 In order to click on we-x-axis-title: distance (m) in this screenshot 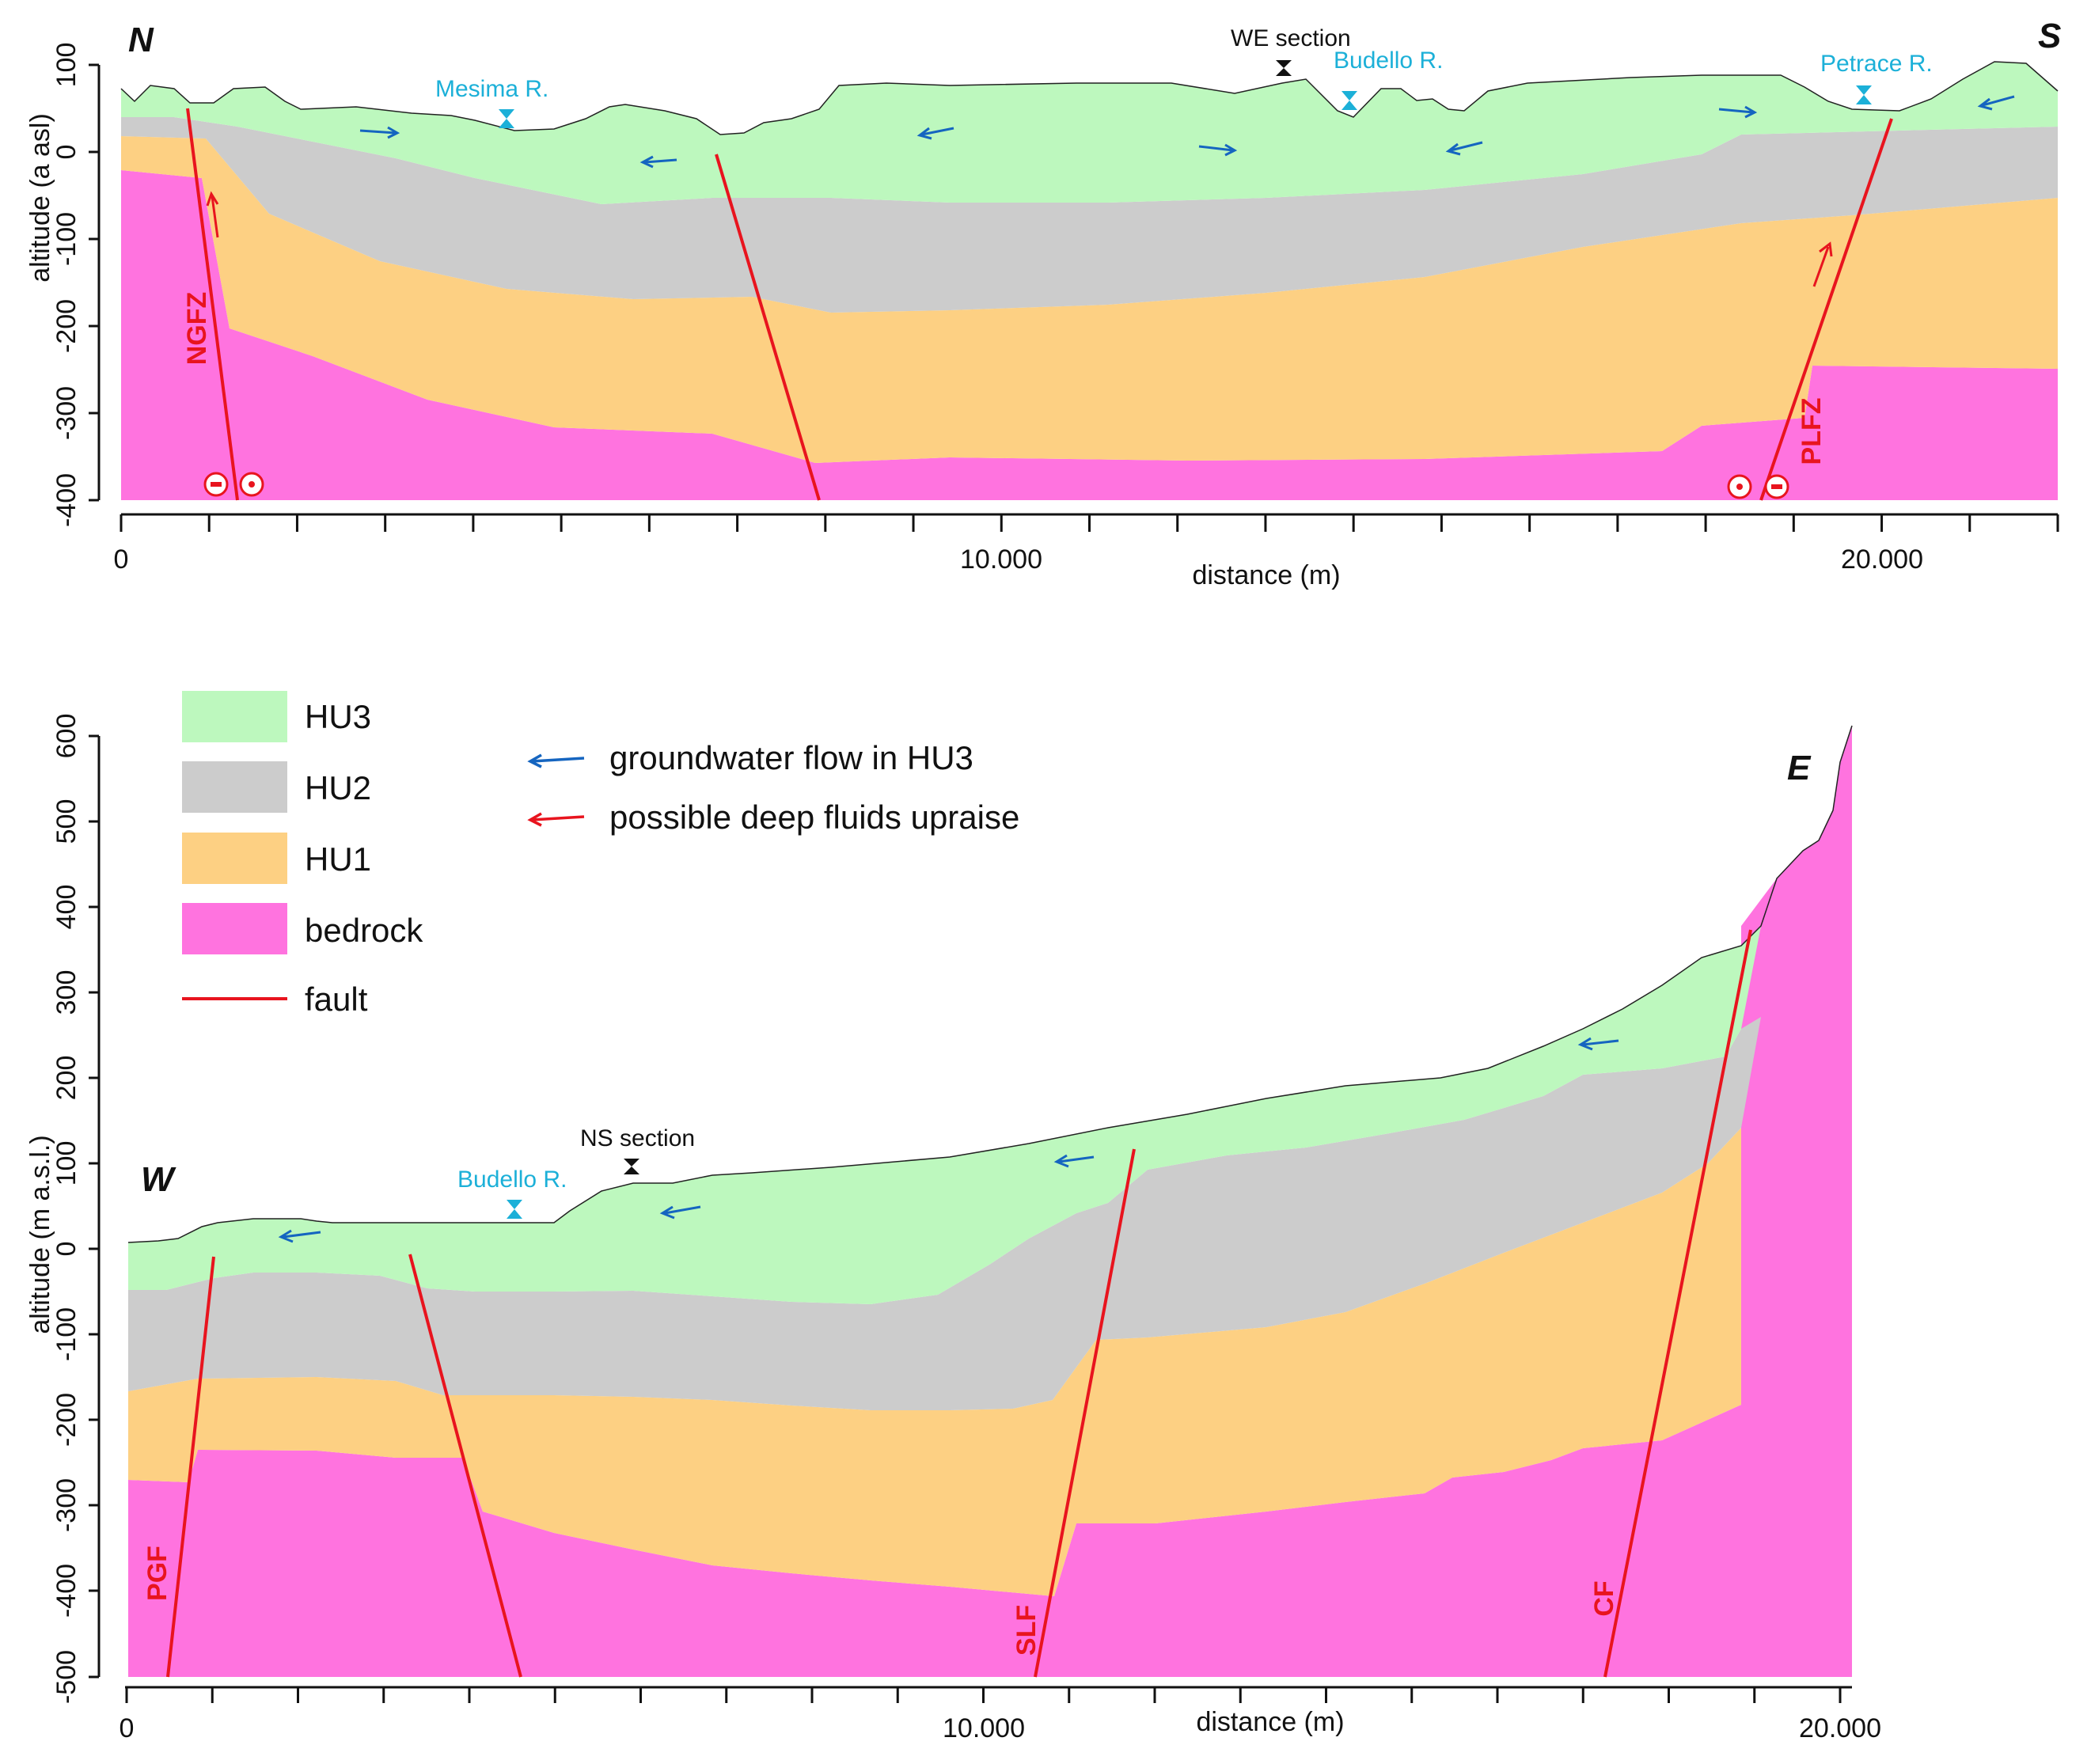, I will do `click(1270, 1722)`.